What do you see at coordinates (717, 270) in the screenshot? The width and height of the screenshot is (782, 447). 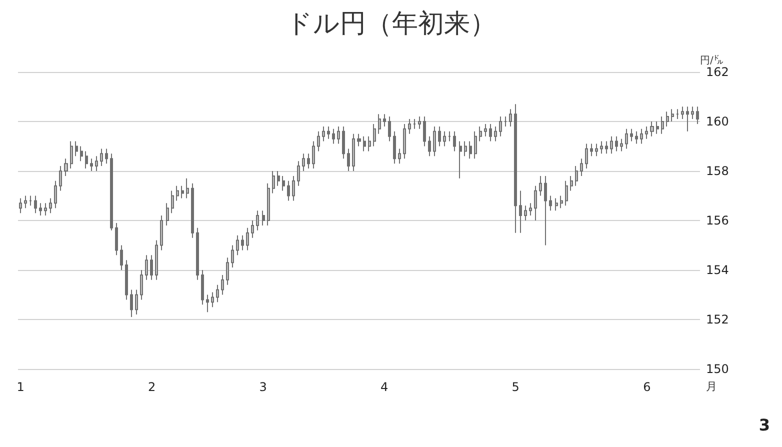 I see `y-tick-label: 154` at bounding box center [717, 270].